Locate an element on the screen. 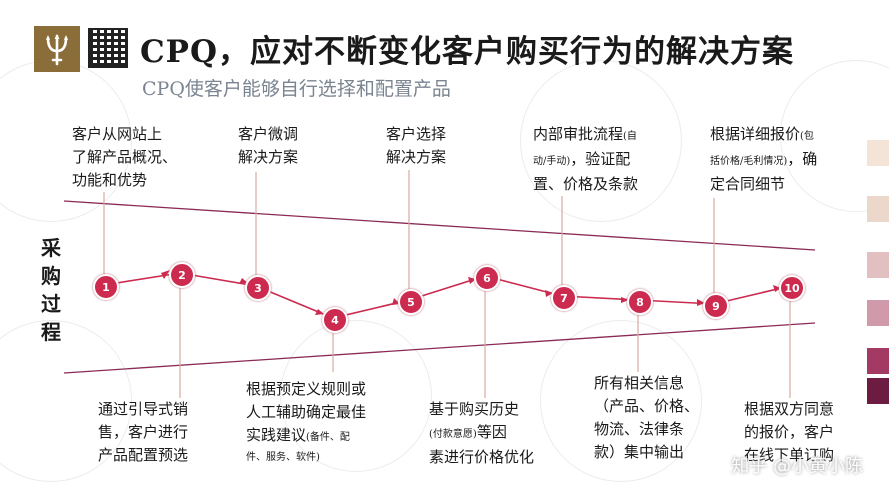 The width and height of the screenshot is (889, 500). note-text: 根据详细报价 is located at coordinates (755, 134).